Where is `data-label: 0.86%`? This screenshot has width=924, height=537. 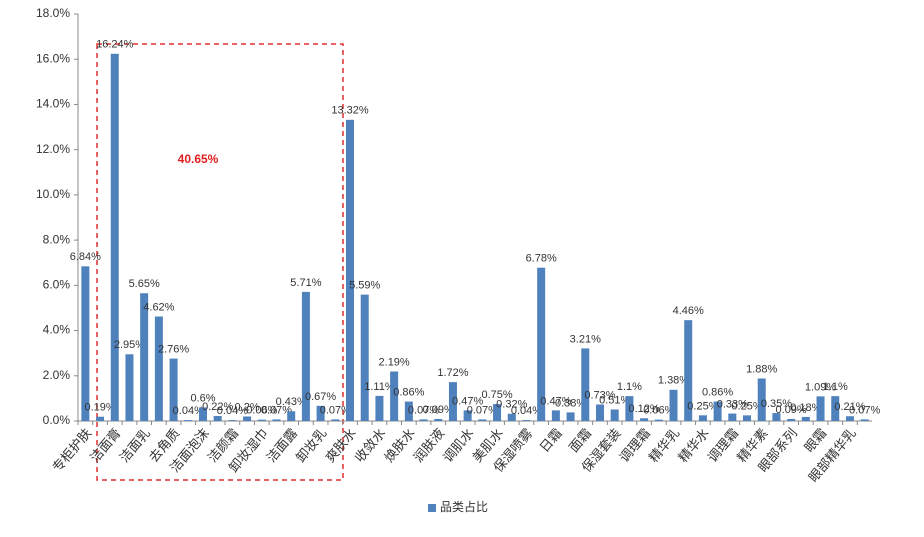
data-label: 0.86% is located at coordinates (408, 392).